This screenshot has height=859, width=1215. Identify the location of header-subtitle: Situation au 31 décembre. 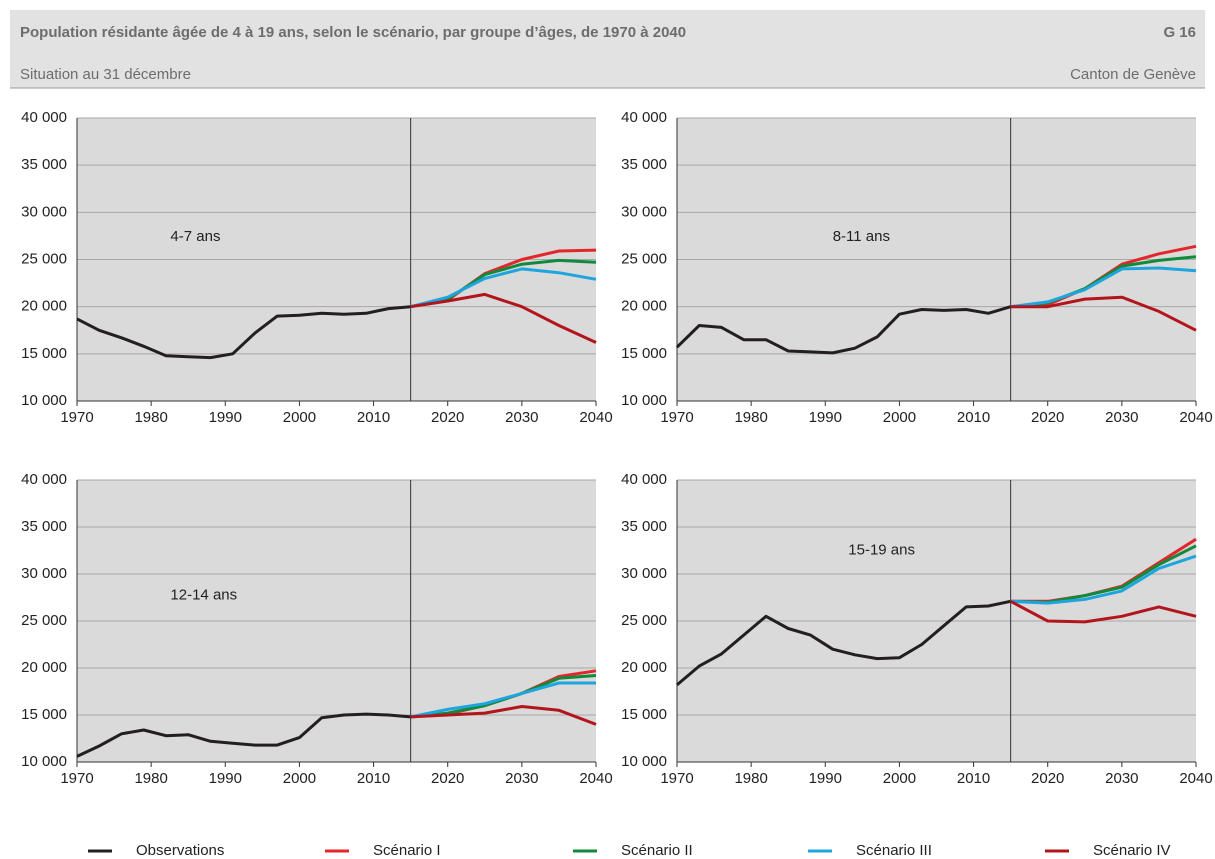
(105, 74).